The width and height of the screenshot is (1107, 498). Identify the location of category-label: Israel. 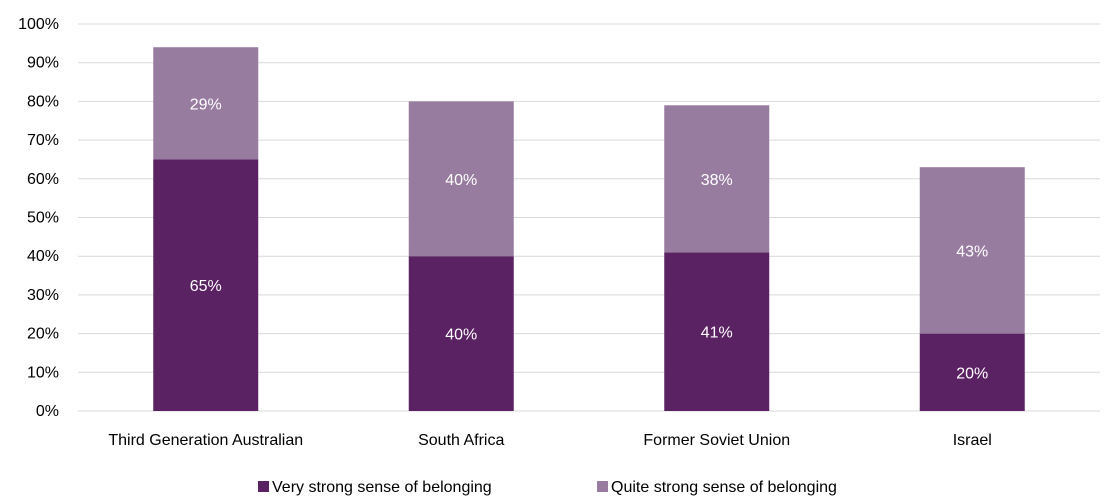
(972, 440).